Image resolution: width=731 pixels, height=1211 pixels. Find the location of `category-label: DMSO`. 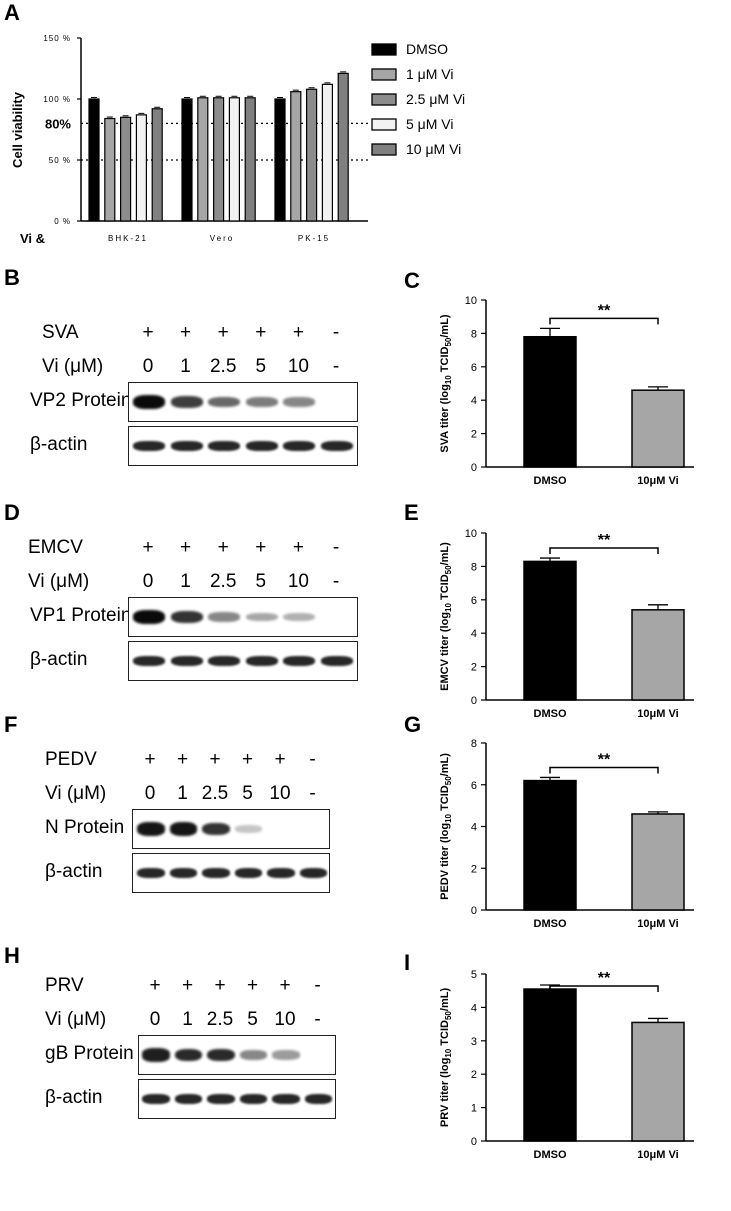

category-label: DMSO is located at coordinates (550, 714).